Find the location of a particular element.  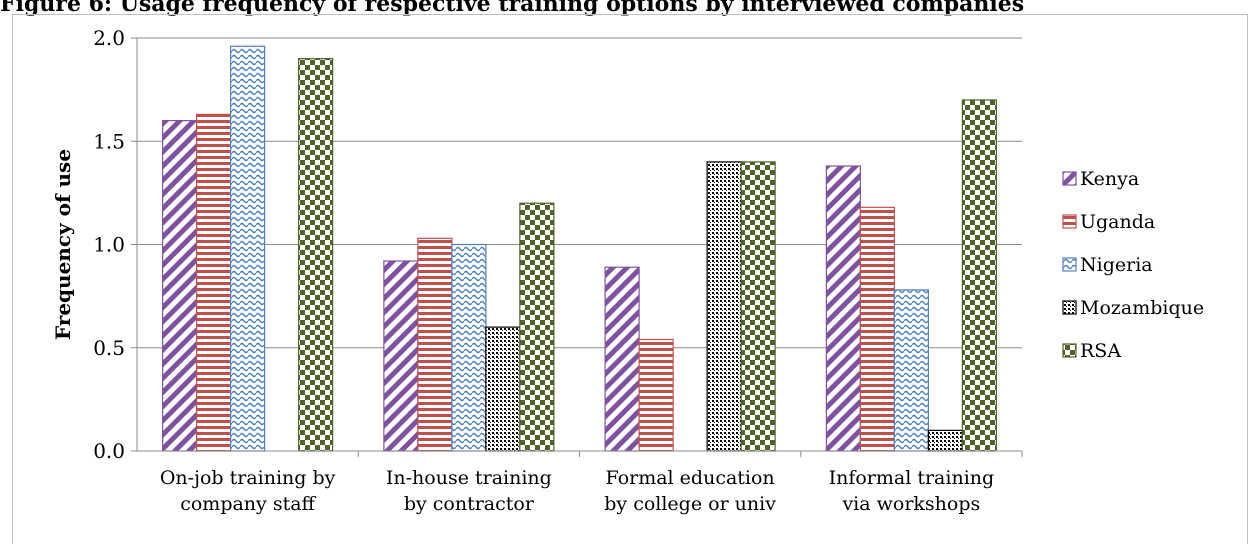

legend-label-kenya: Kenya is located at coordinates (1109, 179).